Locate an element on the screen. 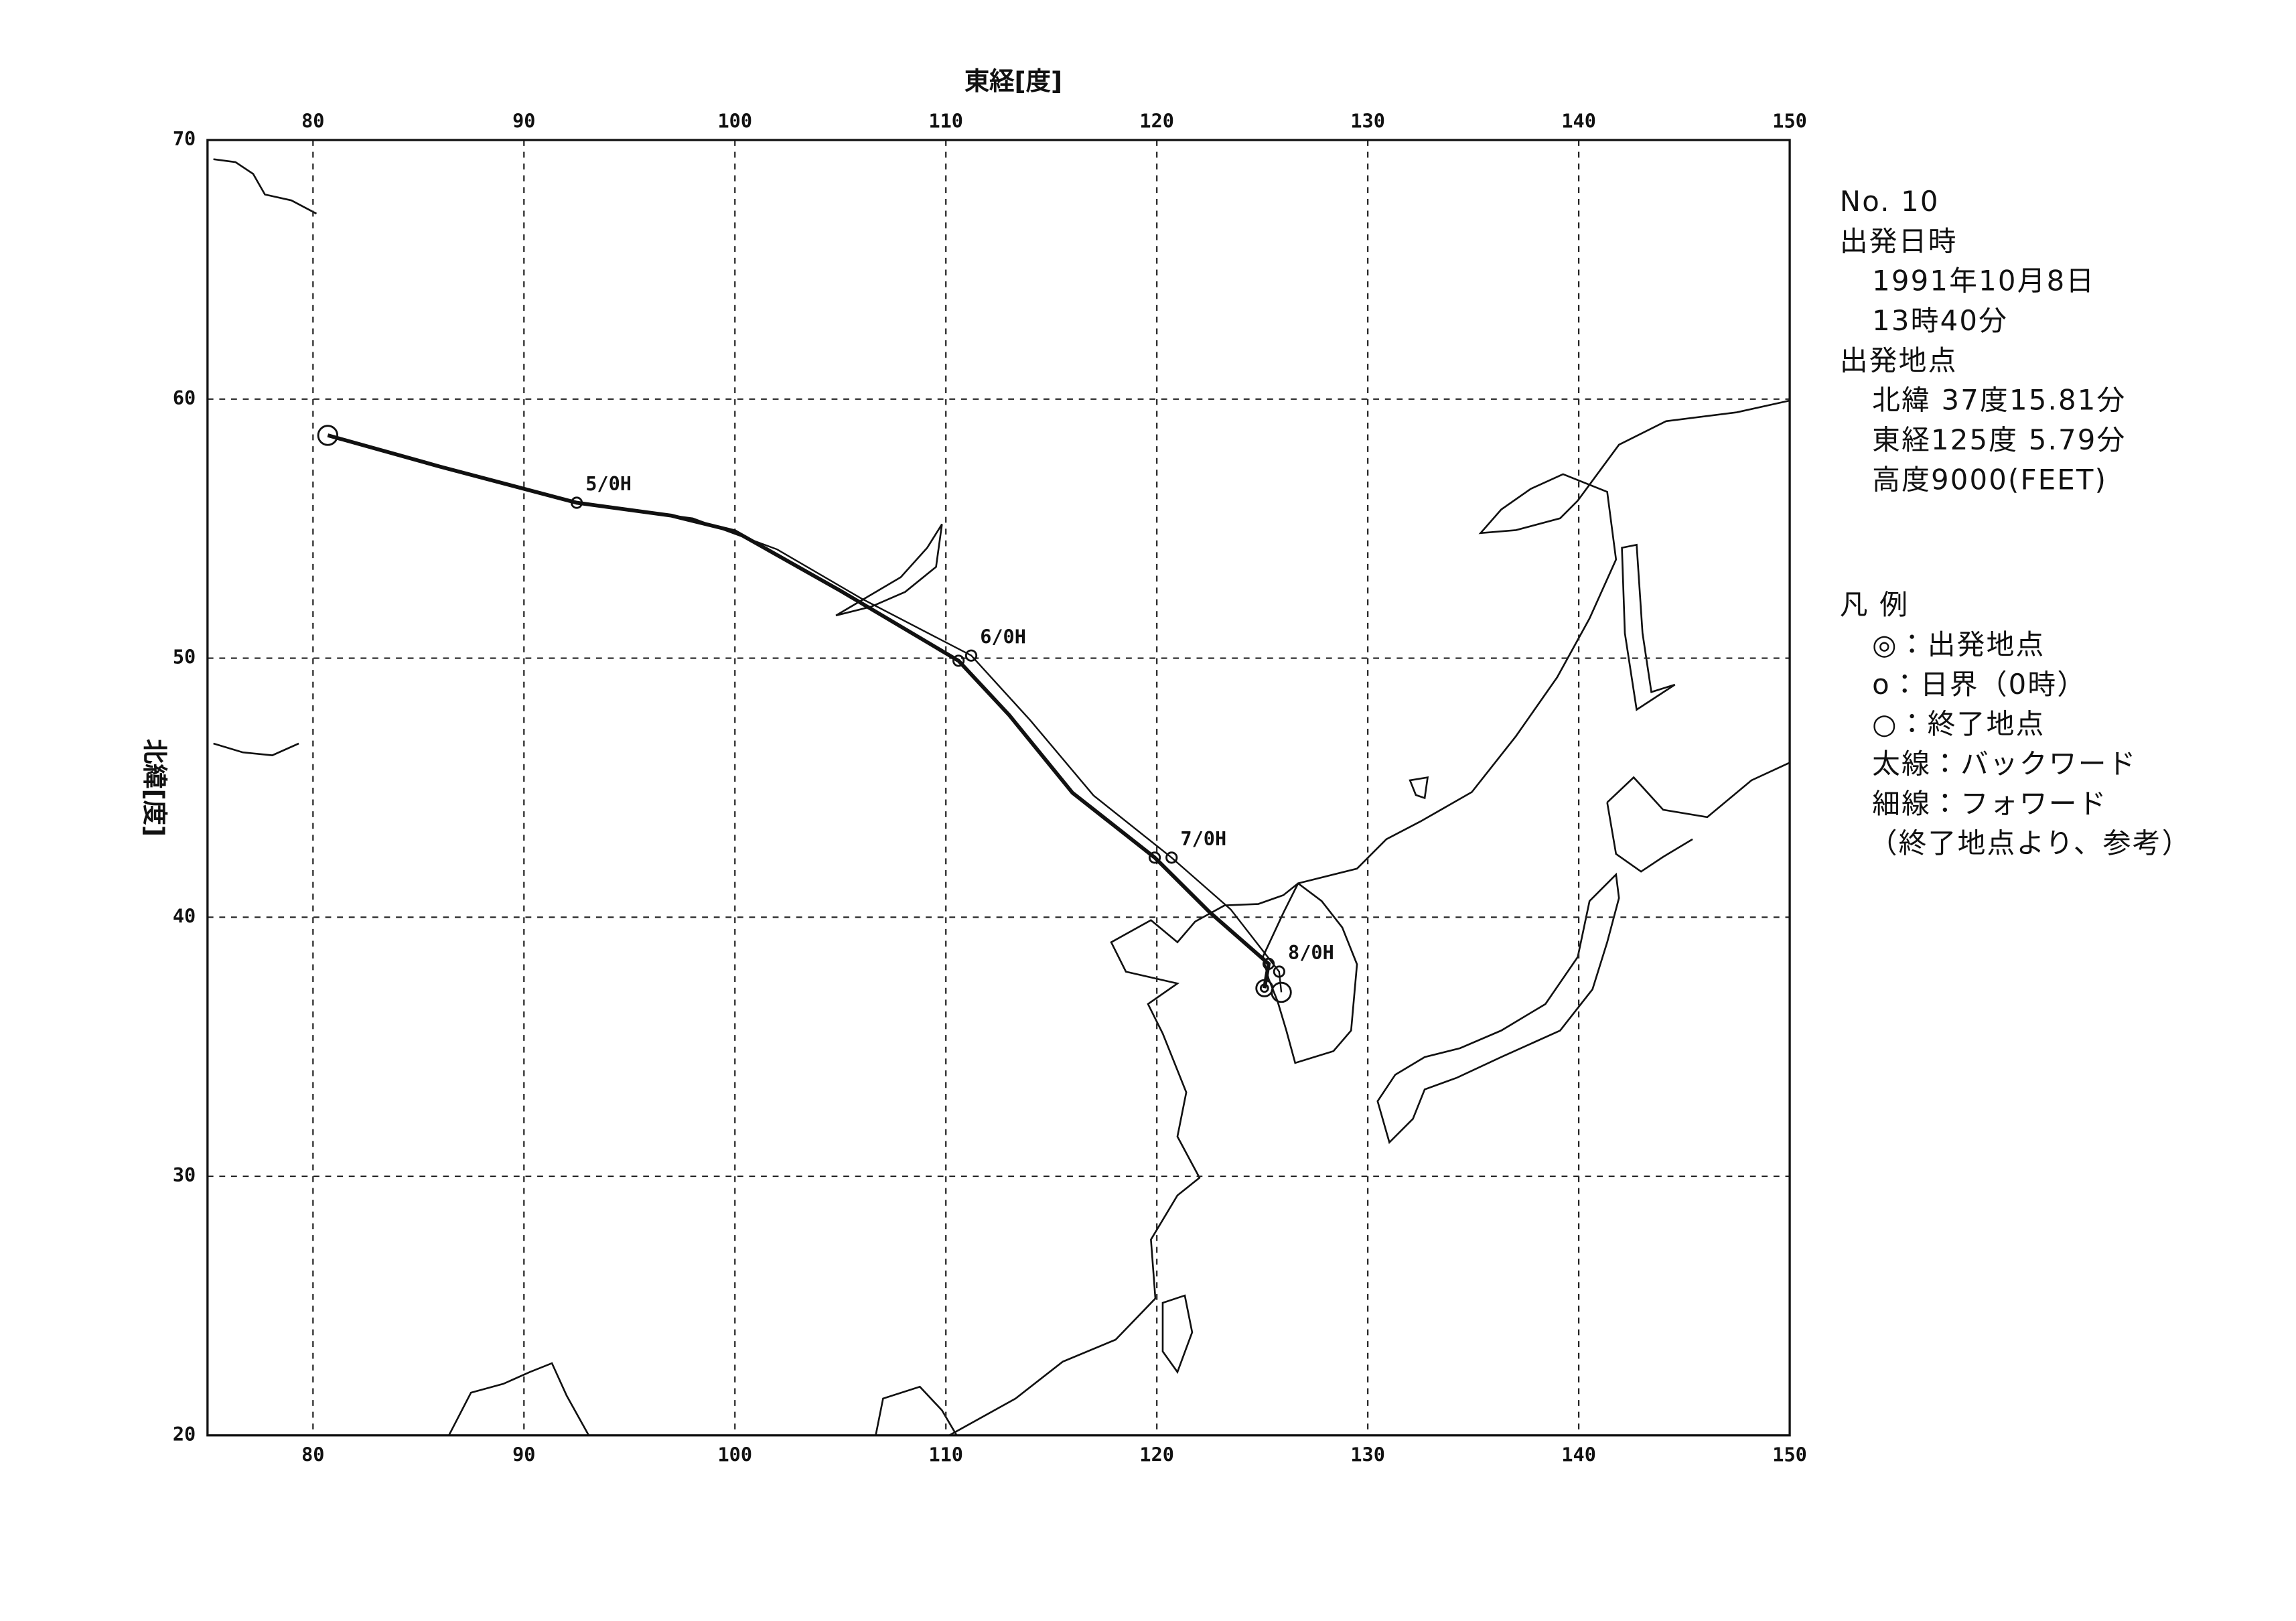  y-tick-label: 50 is located at coordinates (184, 657).